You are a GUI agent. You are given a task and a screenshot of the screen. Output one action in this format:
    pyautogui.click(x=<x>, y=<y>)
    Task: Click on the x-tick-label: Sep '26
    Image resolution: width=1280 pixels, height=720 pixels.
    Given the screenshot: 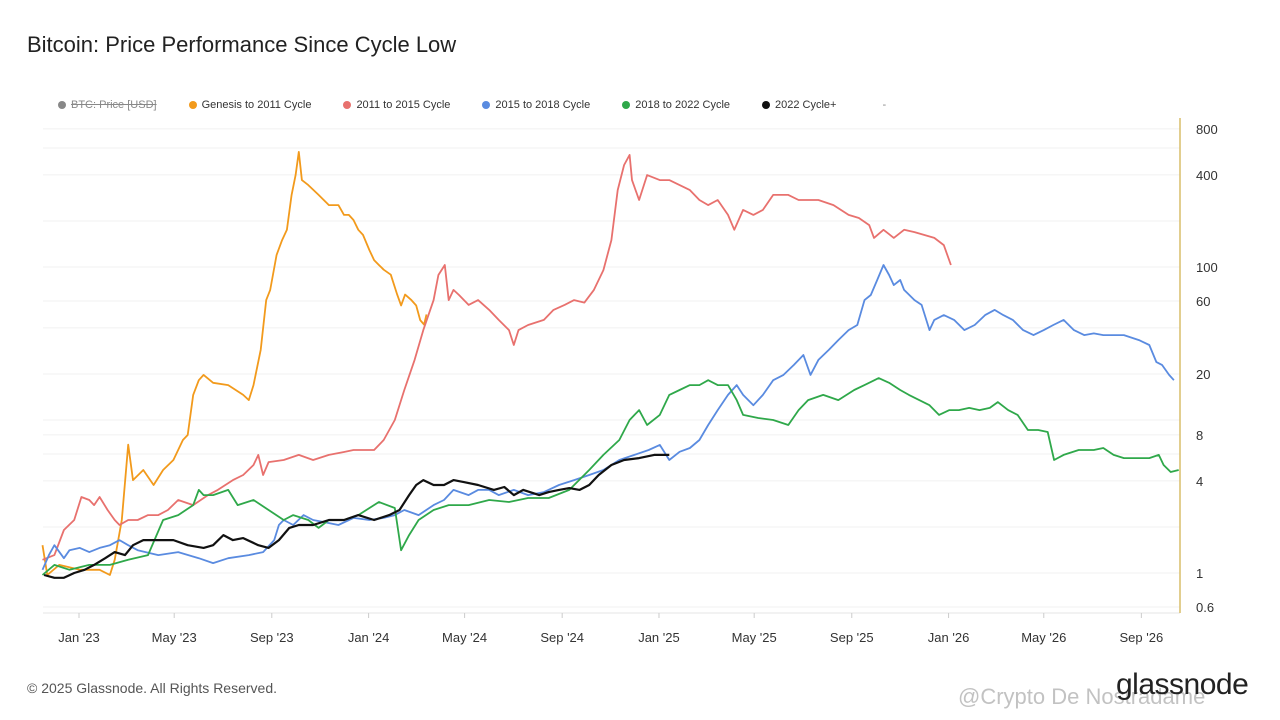 What is the action you would take?
    pyautogui.click(x=1142, y=637)
    